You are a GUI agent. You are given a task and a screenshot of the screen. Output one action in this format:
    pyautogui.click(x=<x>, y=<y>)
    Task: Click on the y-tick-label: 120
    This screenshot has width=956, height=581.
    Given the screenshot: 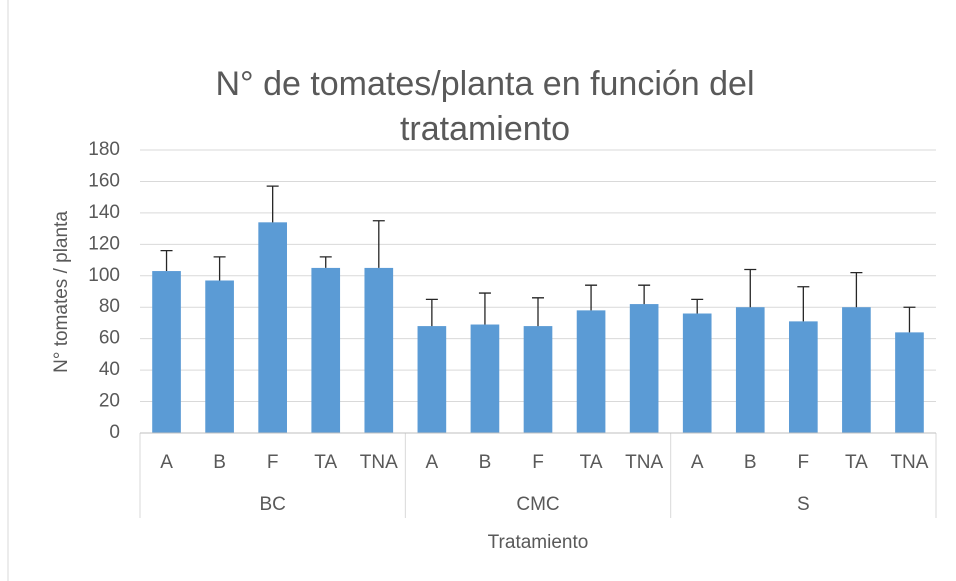 What is the action you would take?
    pyautogui.click(x=104, y=243)
    